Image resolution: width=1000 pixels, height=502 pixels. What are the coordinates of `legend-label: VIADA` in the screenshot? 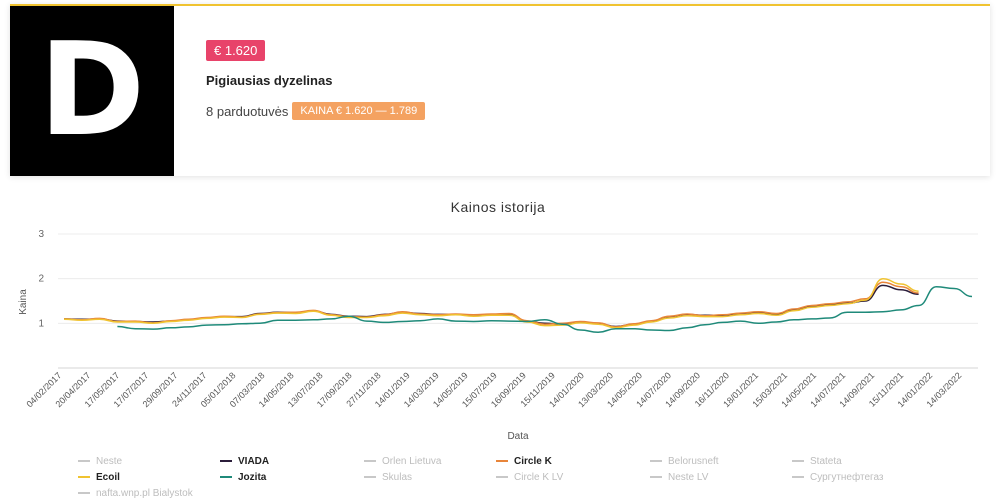 It's located at (253, 461).